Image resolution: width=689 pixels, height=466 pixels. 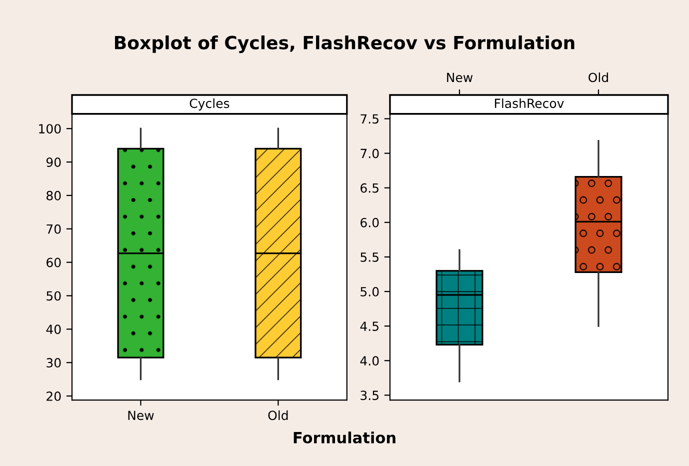 What do you see at coordinates (53, 396) in the screenshot?
I see `y-tick-label: 20` at bounding box center [53, 396].